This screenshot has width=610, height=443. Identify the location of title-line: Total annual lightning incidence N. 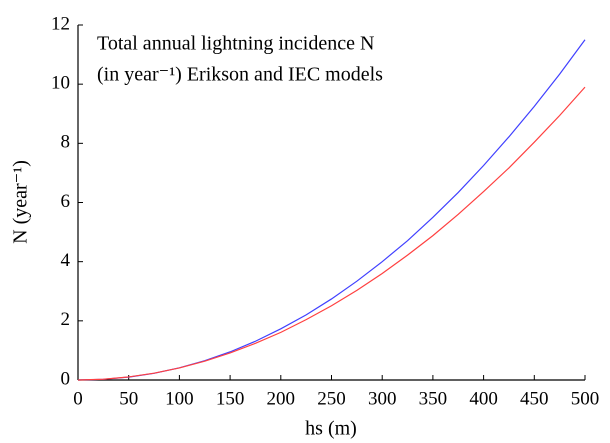
(235, 44).